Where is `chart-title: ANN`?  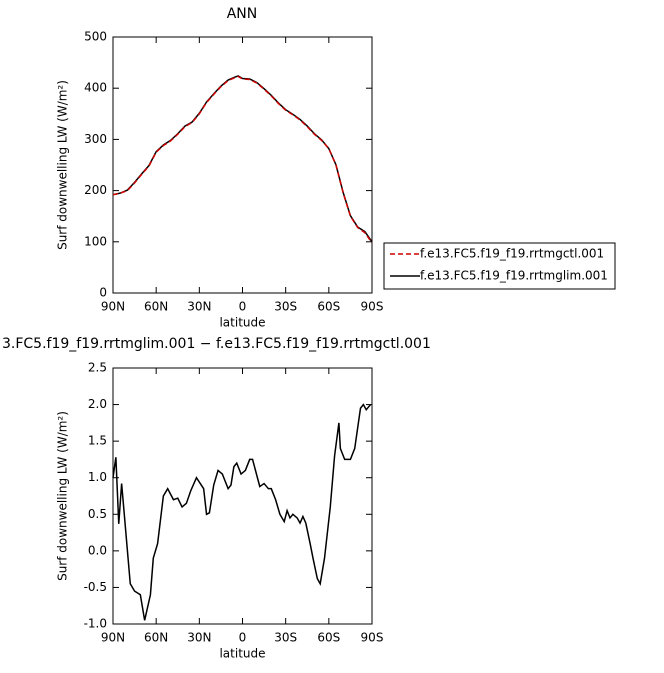
chart-title: ANN is located at coordinates (242, 14).